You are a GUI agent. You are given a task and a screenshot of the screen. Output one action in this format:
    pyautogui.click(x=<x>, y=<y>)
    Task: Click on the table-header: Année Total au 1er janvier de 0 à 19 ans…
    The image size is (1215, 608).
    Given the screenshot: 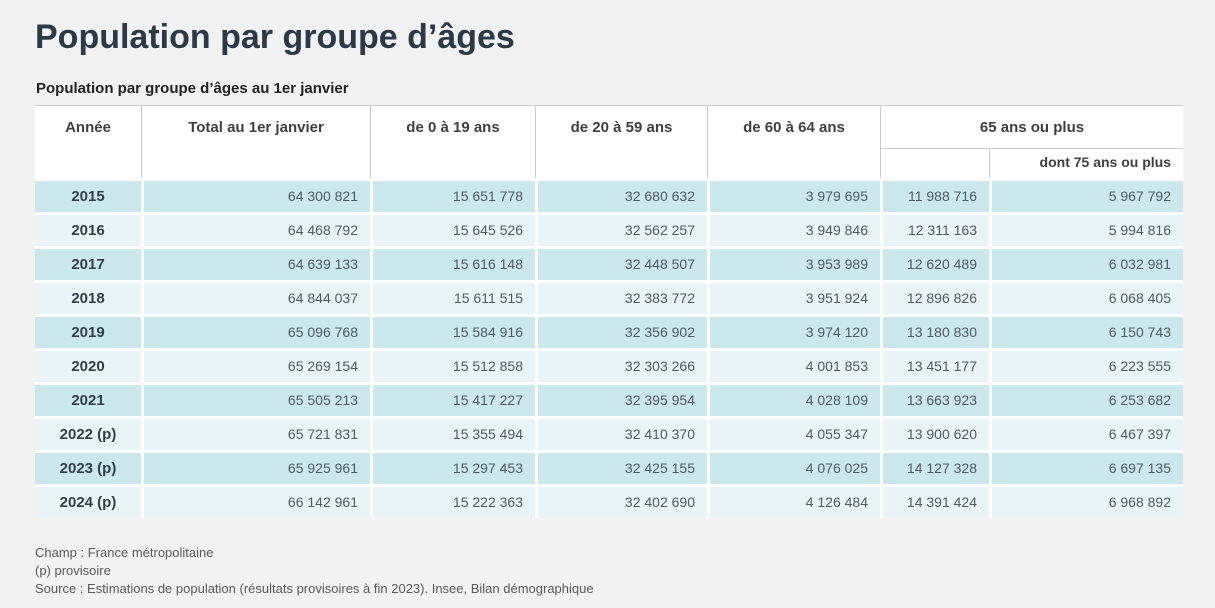 What is the action you would take?
    pyautogui.click(x=609, y=141)
    